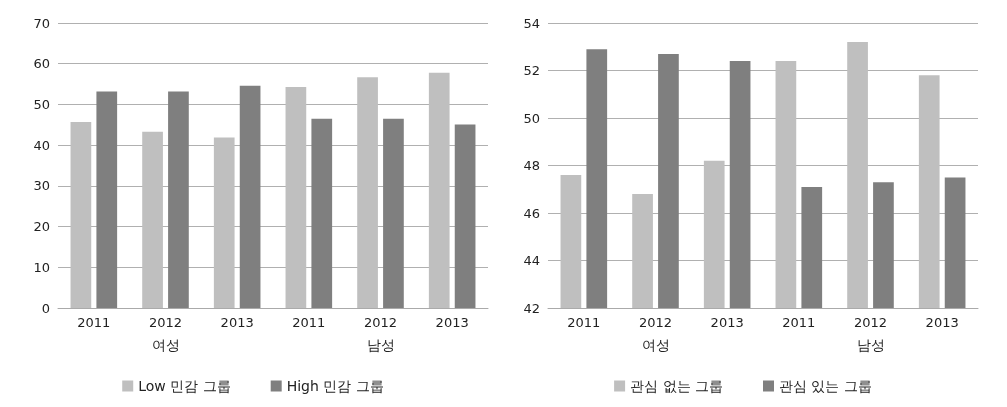  What do you see at coordinates (41, 145) in the screenshot?
I see `y-tick-label: 40` at bounding box center [41, 145].